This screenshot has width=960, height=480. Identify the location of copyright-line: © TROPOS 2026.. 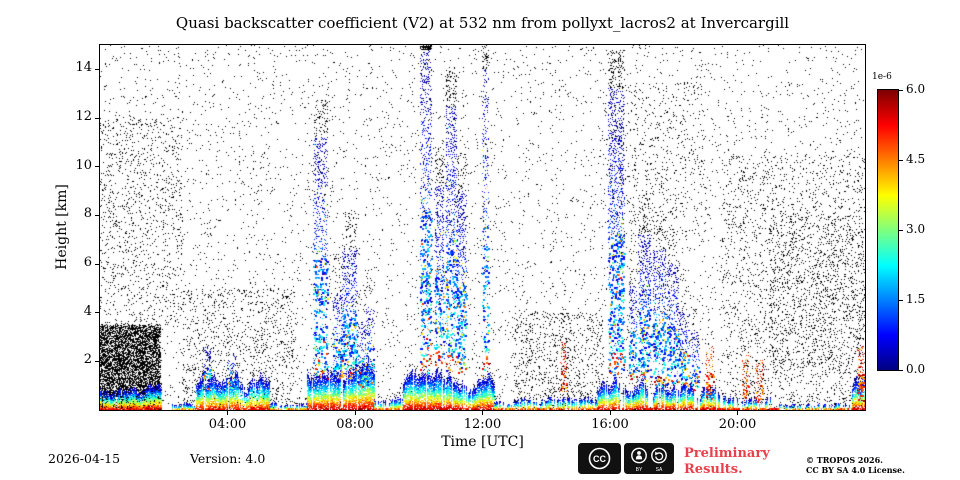
(844, 460).